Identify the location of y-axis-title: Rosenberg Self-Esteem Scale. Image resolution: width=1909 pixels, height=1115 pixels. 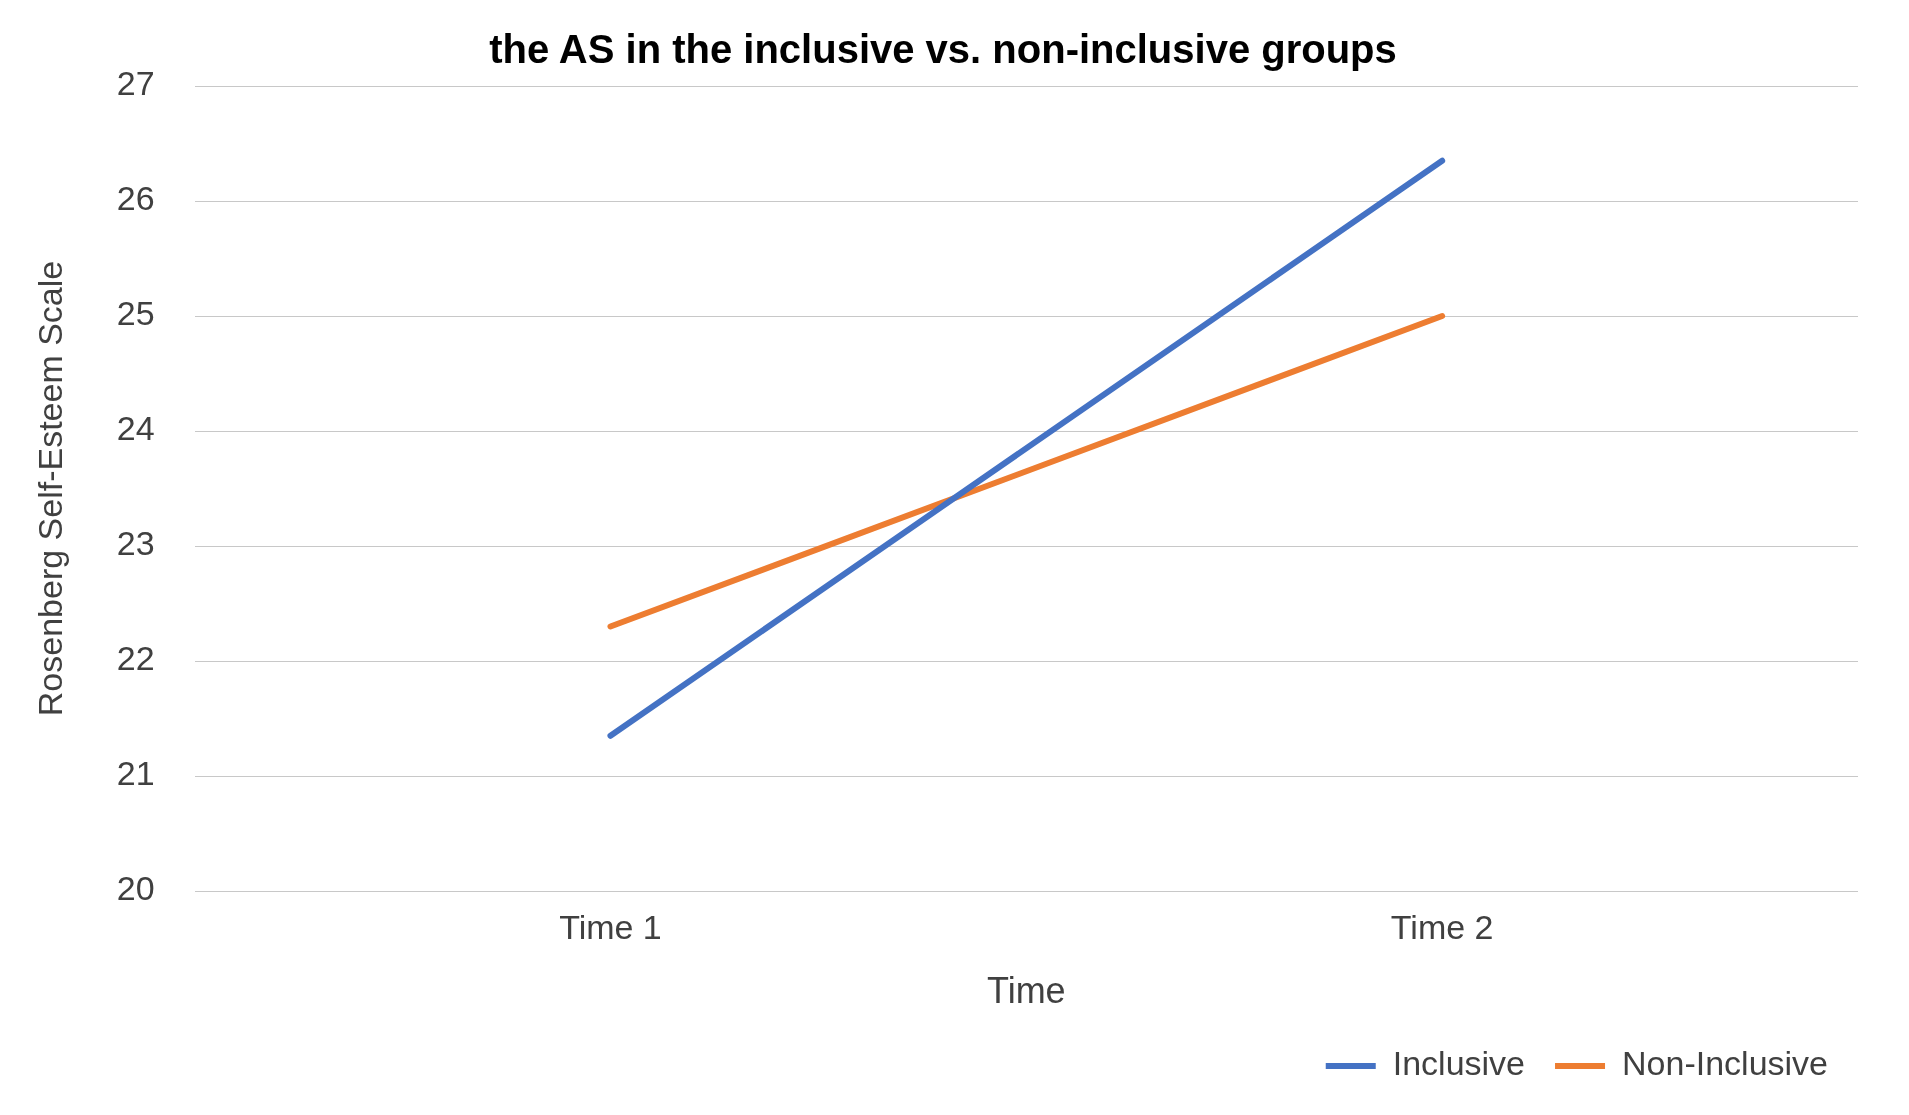
(49, 488).